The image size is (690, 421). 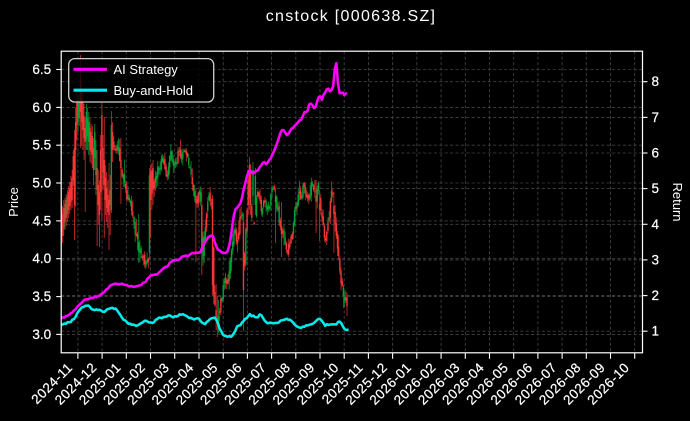 I want to click on svg-text: 4.0, so click(x=41, y=258).